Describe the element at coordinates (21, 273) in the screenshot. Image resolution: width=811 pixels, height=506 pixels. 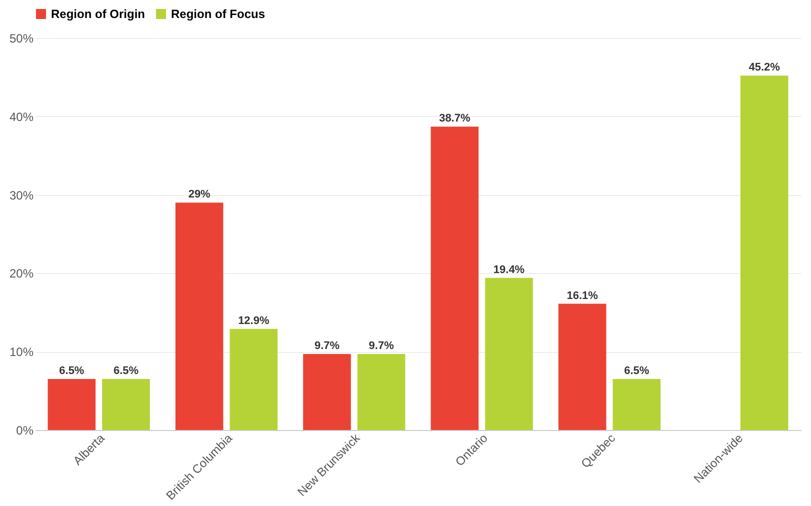
I see `y-tick-label: 20%` at that location.